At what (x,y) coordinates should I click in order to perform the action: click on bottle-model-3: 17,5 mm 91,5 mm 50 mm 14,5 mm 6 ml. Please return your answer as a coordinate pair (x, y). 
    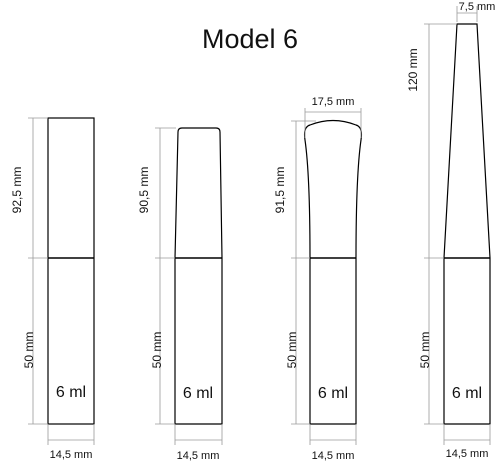
    Looking at the image, I should click on (318, 279).